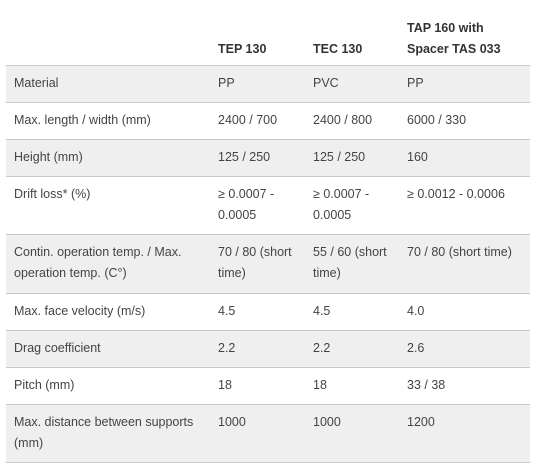 The width and height of the screenshot is (537, 475). What do you see at coordinates (257, 121) in the screenshot?
I see `table-cell: 2400 / 700` at bounding box center [257, 121].